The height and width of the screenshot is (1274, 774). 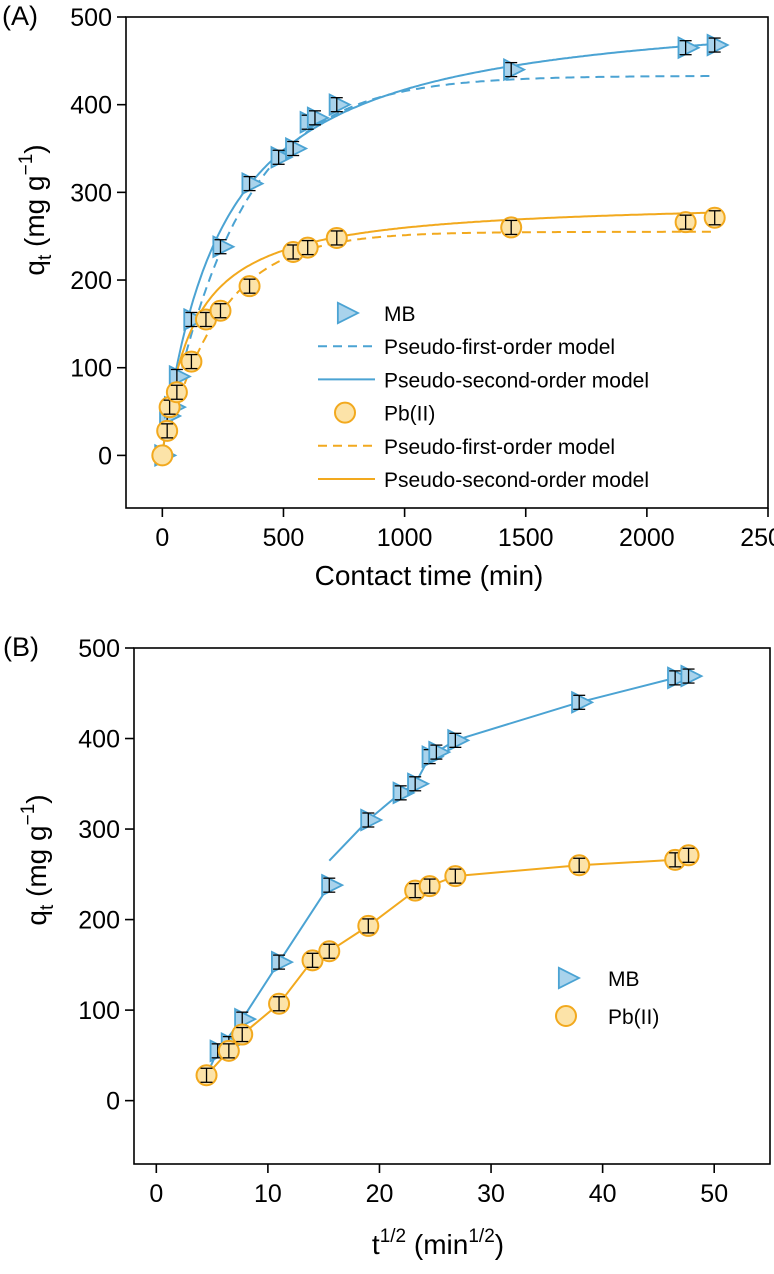 I want to click on y-tick-label: 500, so click(x=99, y=649).